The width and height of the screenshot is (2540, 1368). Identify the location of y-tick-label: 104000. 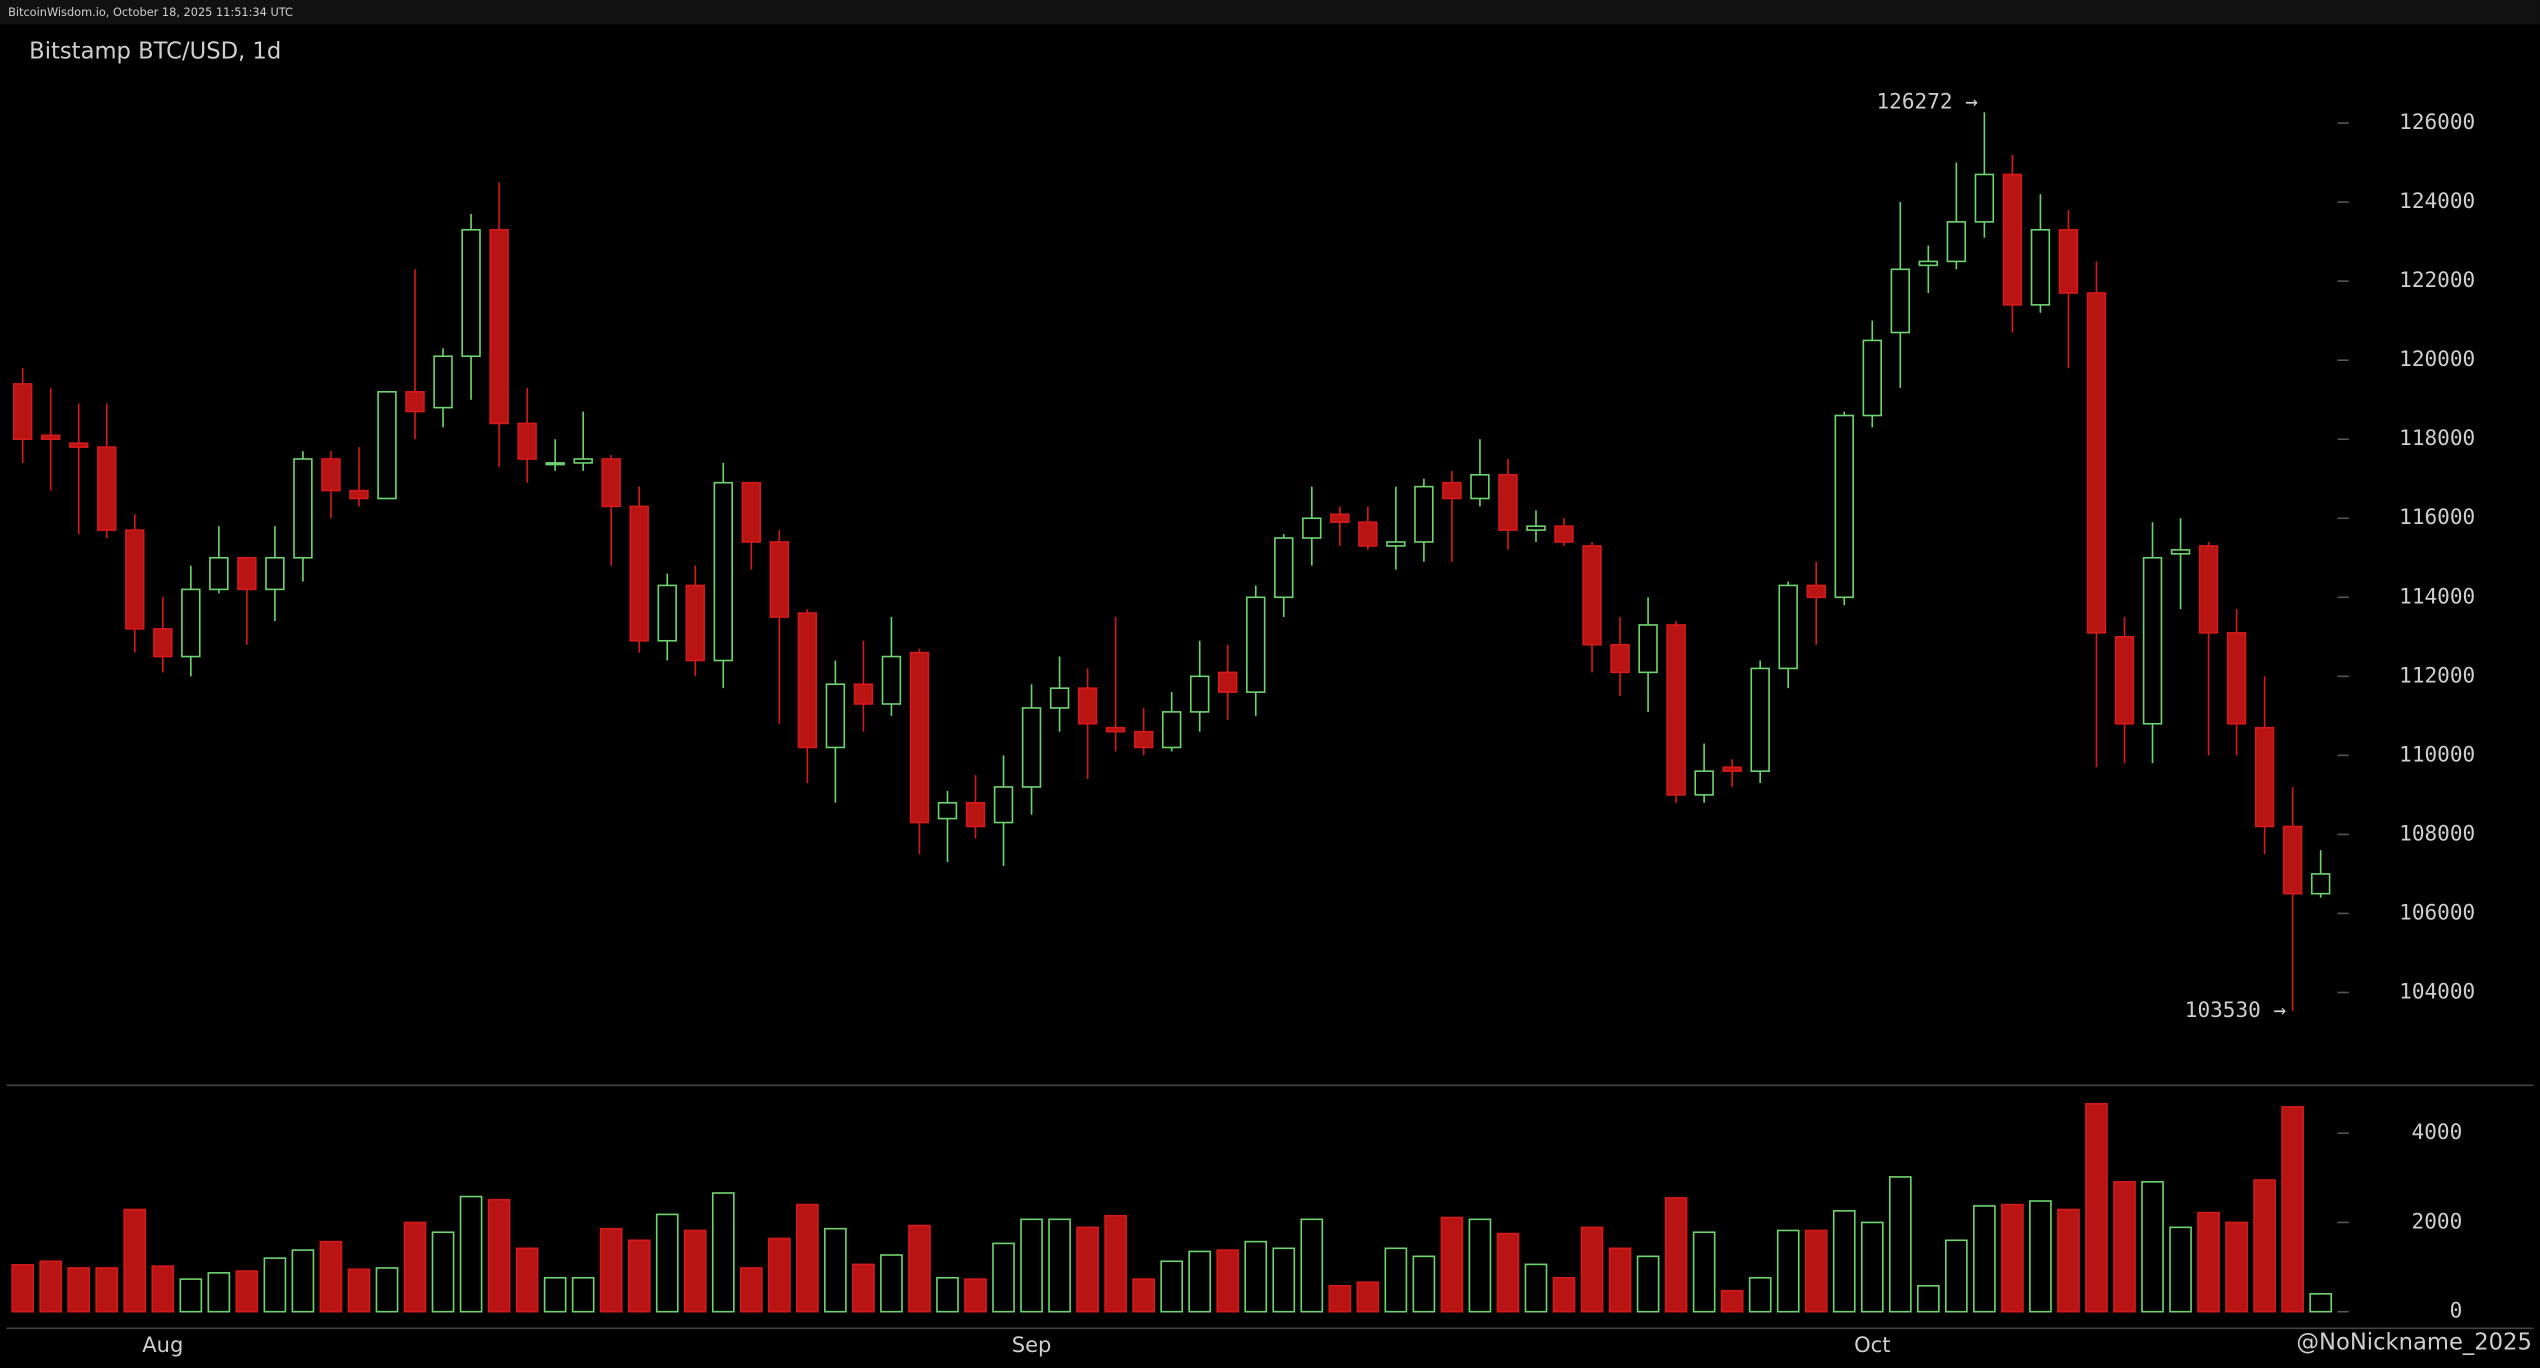
(2437, 990).